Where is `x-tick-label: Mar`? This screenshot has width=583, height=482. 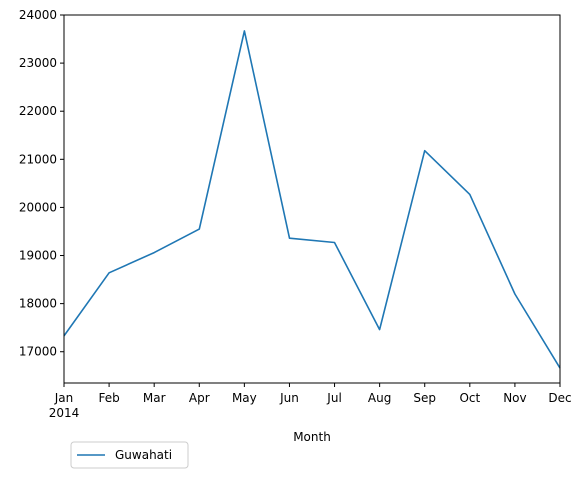 x-tick-label: Mar is located at coordinates (154, 398).